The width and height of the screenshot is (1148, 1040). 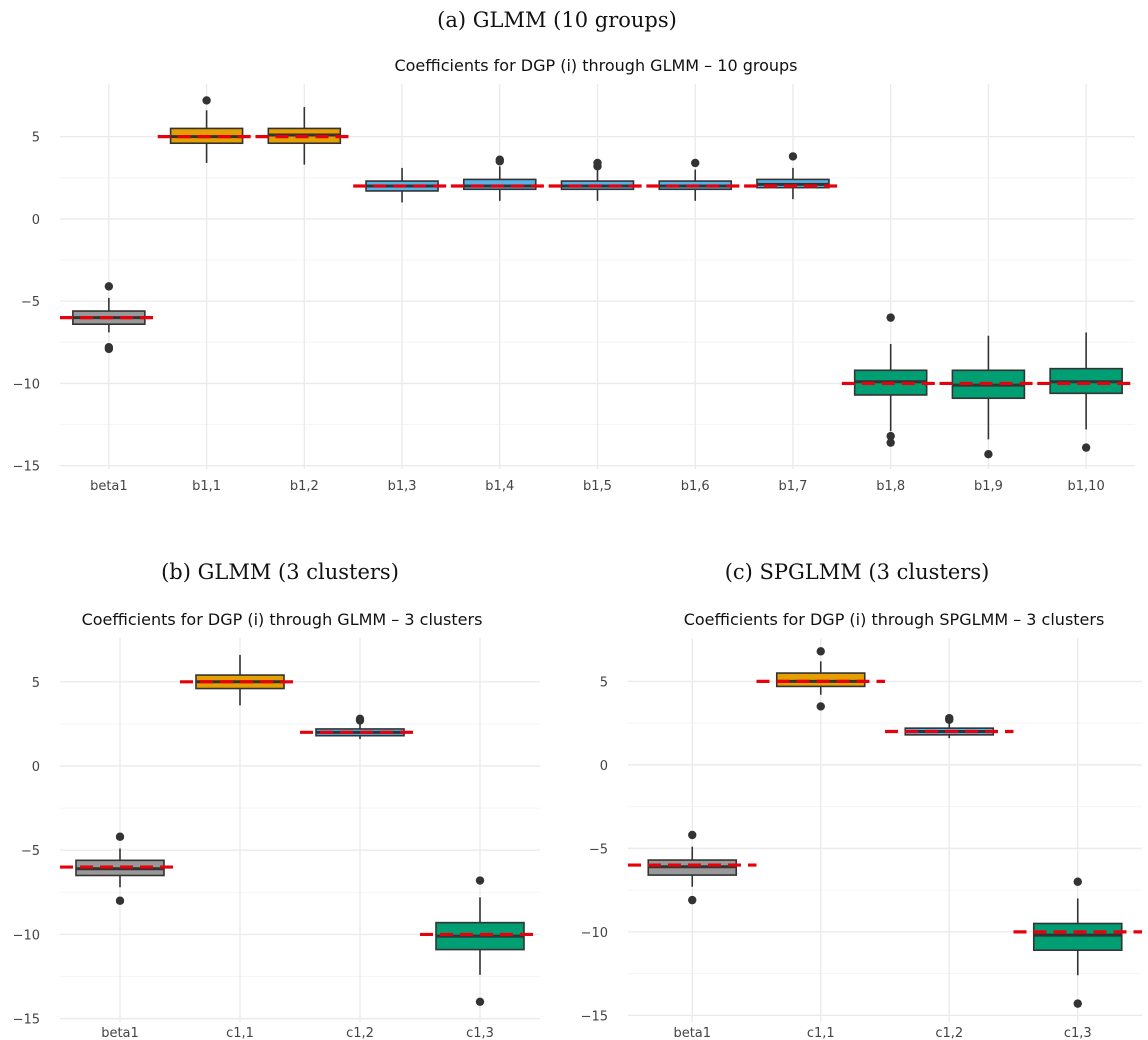 I want to click on x-tick-label: b1,1, so click(x=206, y=486).